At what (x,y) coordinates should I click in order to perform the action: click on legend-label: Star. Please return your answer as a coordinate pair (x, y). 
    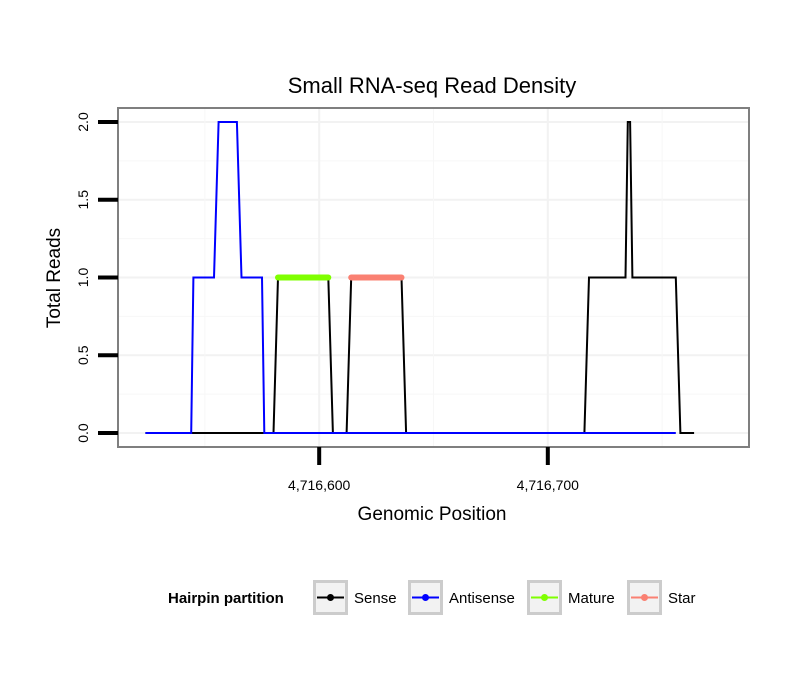
    Looking at the image, I should click on (682, 598).